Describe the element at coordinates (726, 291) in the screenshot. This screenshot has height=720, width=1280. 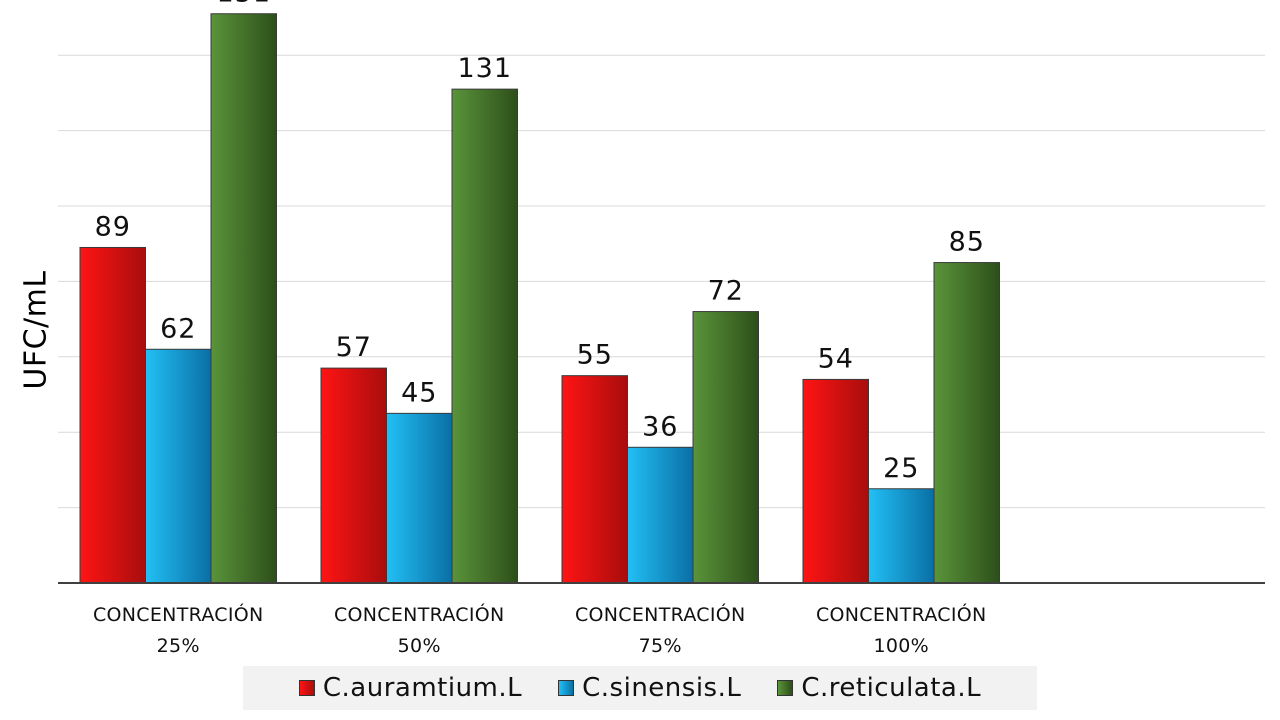
I see `data-label: 72` at that location.